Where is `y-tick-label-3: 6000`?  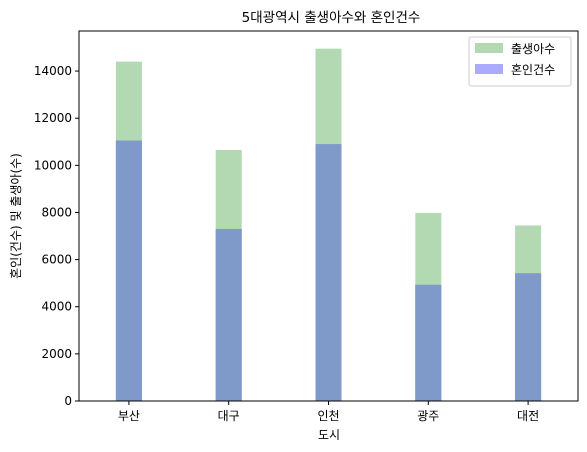 y-tick-label-3: 6000 is located at coordinates (56, 260).